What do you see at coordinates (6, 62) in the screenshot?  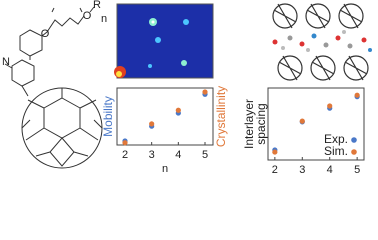 I see `atom-label: N` at bounding box center [6, 62].